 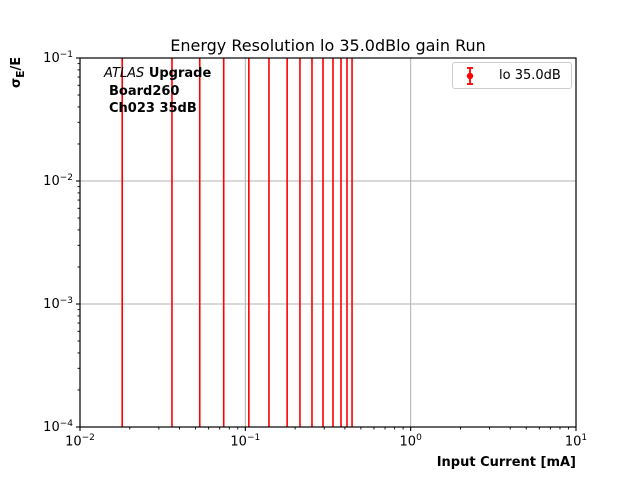 I want to click on annotation-upgrade: Upgrade, so click(x=180, y=73).